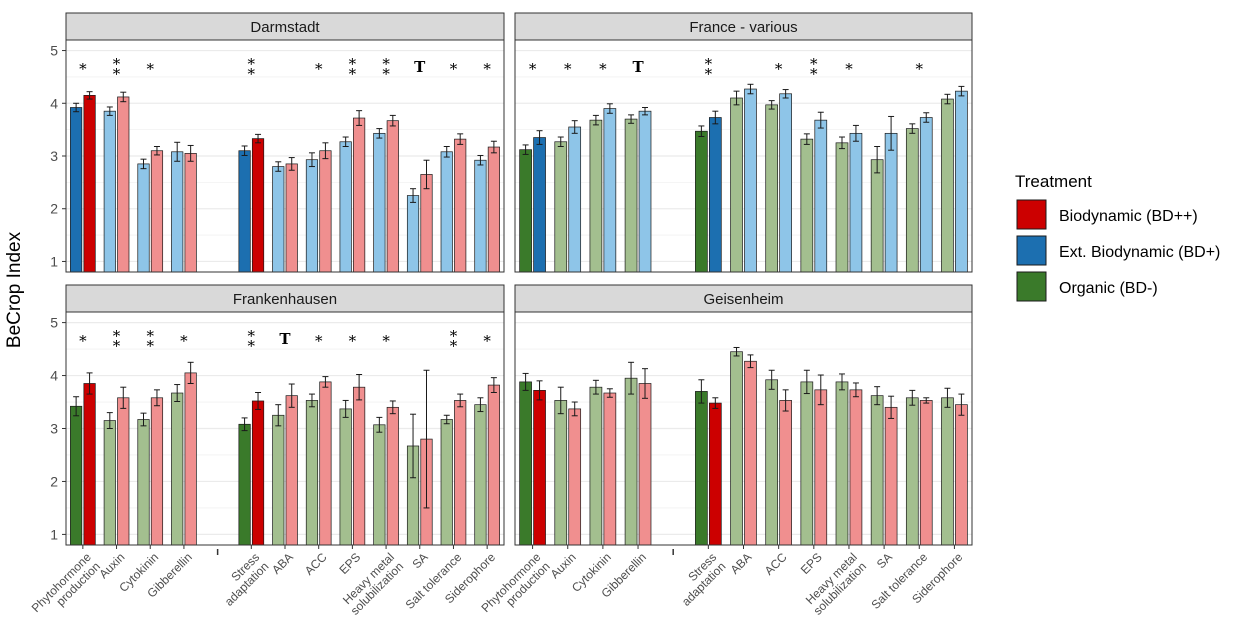 This screenshot has height=626, width=1251. I want to click on x-tick-label: EPS, so click(349, 563).